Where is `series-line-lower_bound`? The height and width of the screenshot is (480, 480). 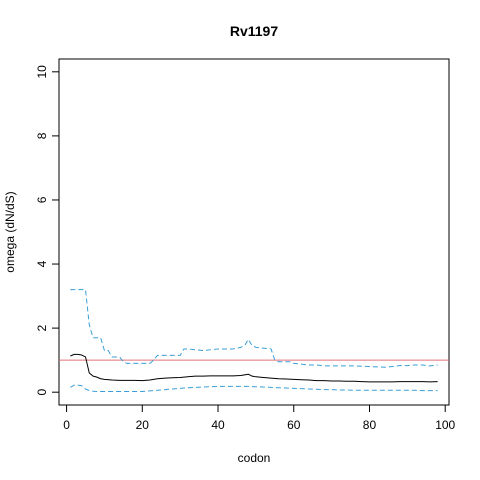 series-line-lower_bound is located at coordinates (254, 388).